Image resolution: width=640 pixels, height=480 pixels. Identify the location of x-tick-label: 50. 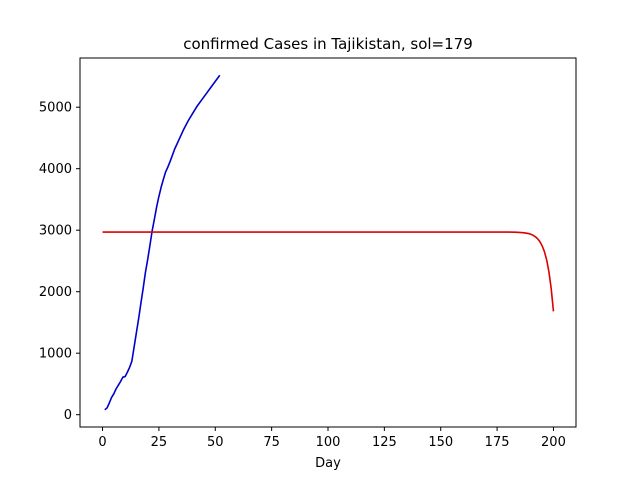
(215, 442).